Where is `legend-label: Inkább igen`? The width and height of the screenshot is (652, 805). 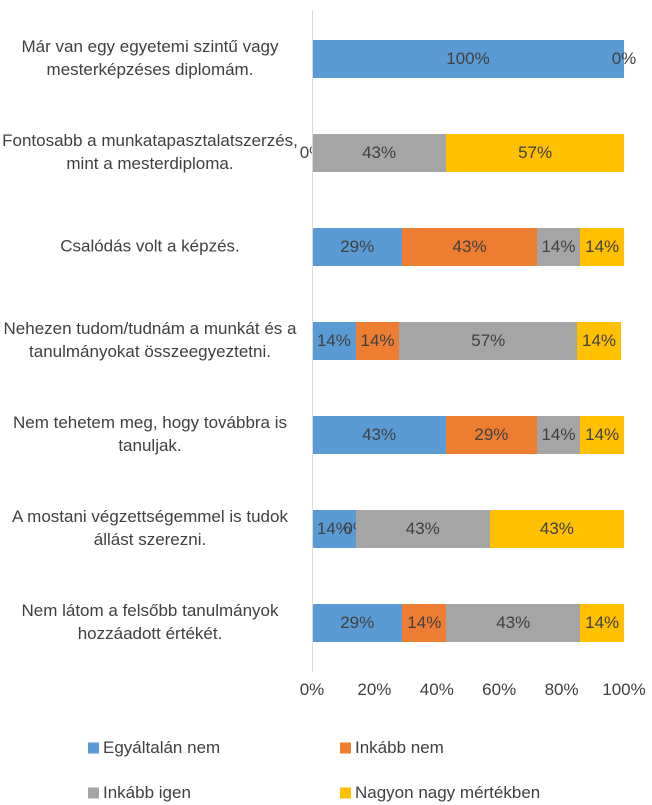 legend-label: Inkább igen is located at coordinates (147, 792).